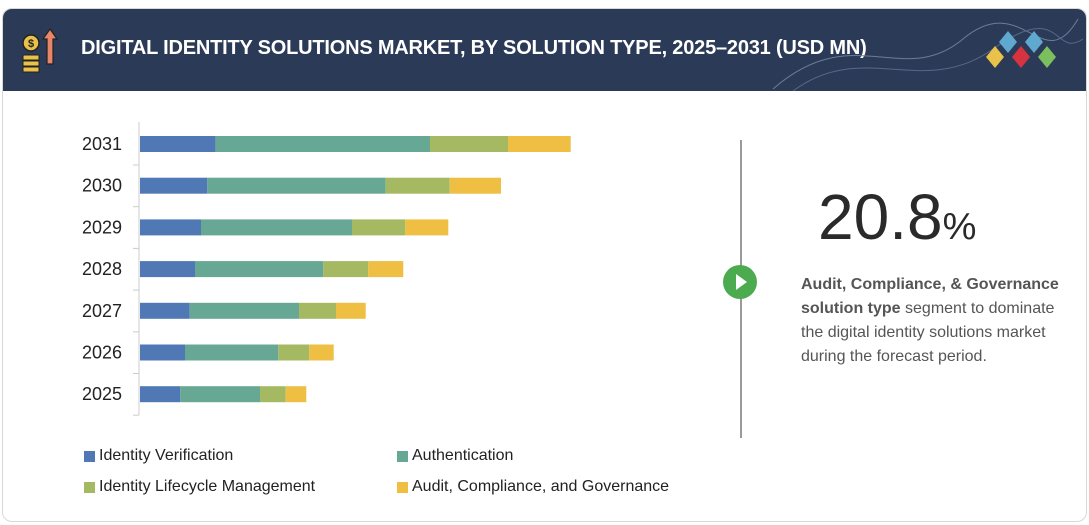  I want to click on y-tick-label: 2028, so click(102, 269).